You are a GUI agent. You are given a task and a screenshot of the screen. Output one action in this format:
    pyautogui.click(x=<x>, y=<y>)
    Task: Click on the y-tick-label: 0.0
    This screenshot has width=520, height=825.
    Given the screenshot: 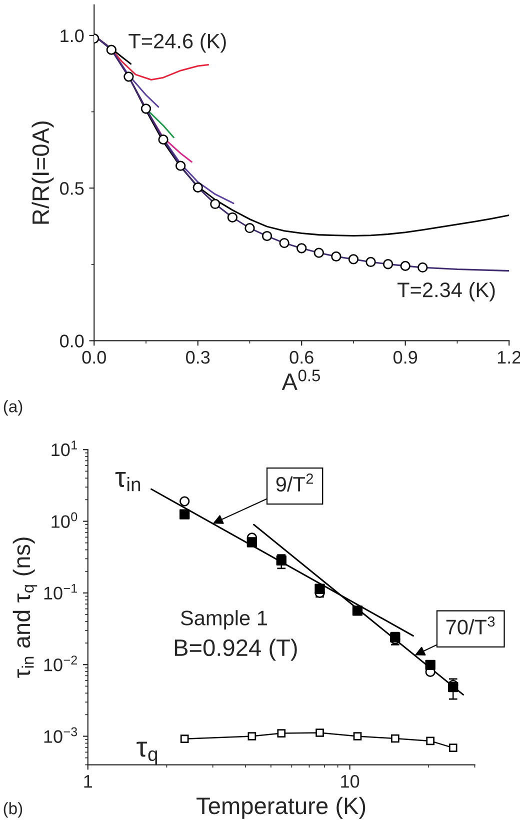 What is the action you would take?
    pyautogui.click(x=72, y=341)
    